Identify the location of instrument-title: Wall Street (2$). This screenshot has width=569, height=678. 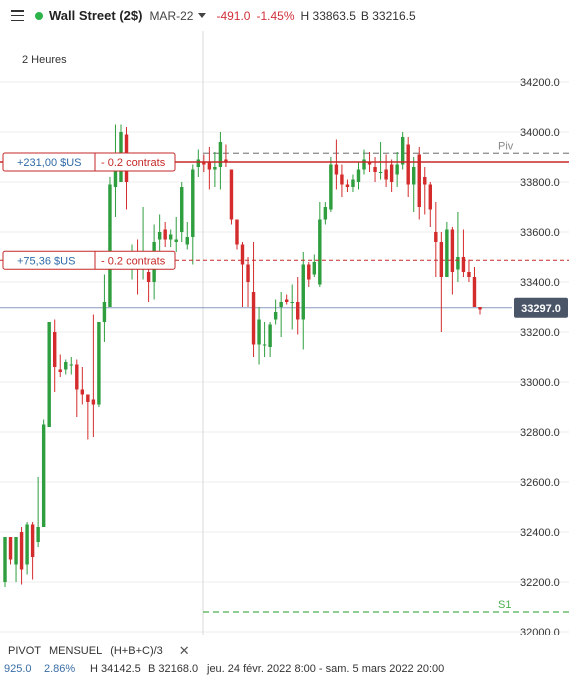
(96, 15).